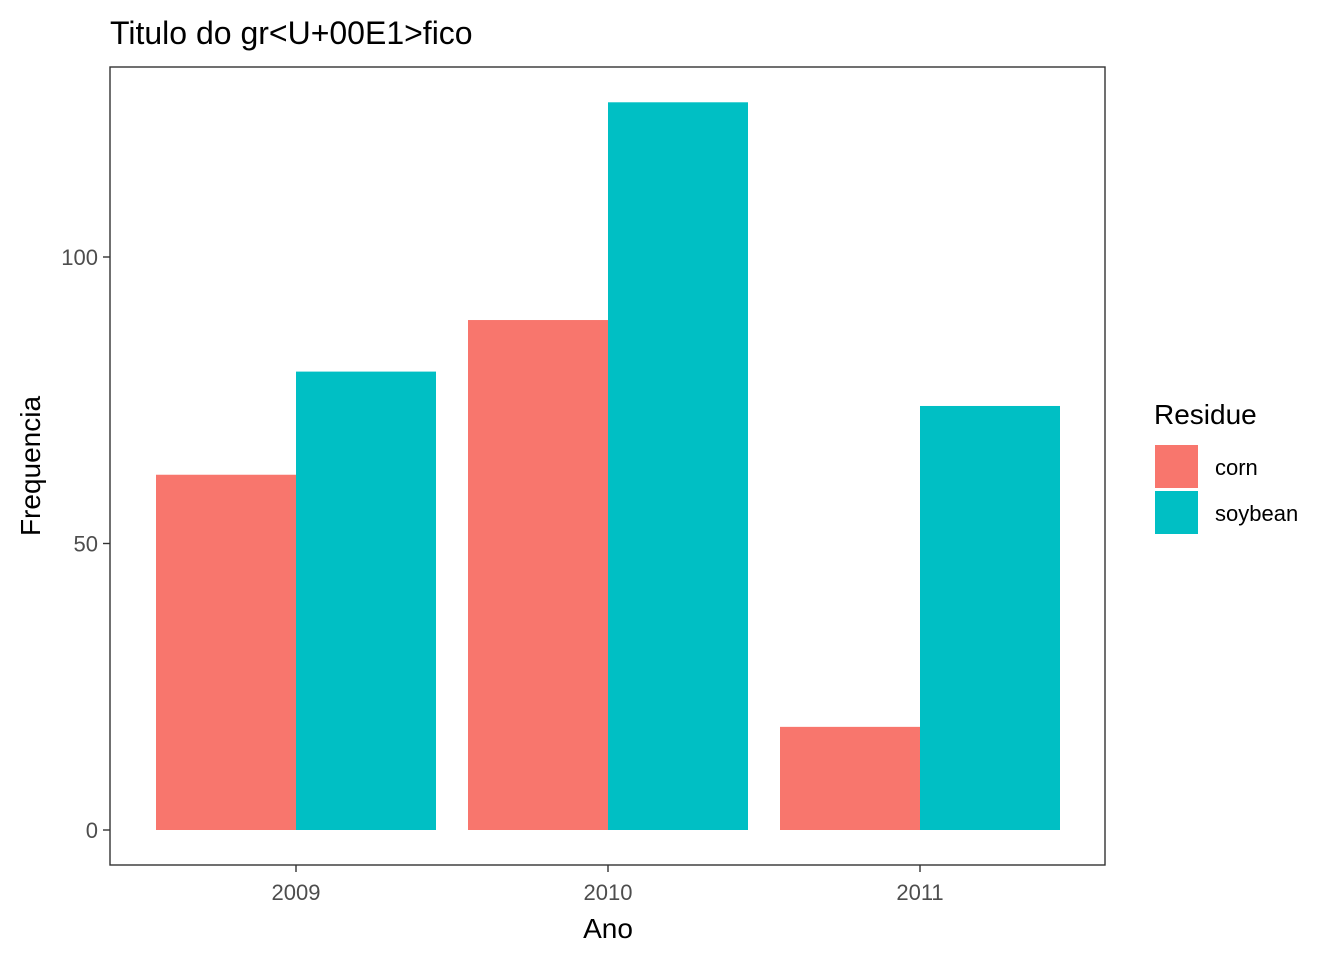  What do you see at coordinates (608, 892) in the screenshot?
I see `x-tick-label: 2010` at bounding box center [608, 892].